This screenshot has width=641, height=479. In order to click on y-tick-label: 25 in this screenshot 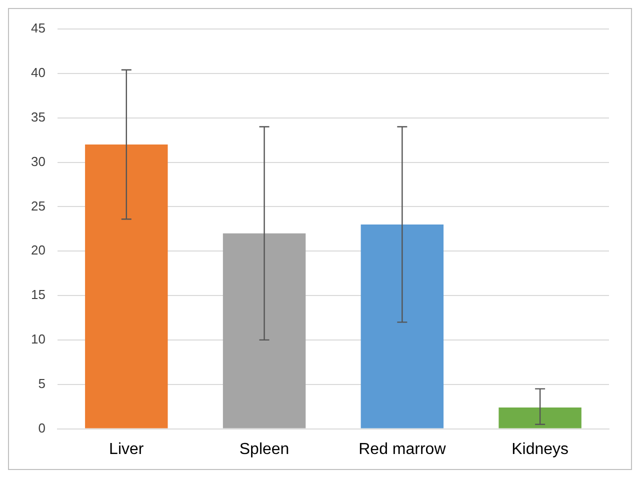, I will do `click(38, 206)`.